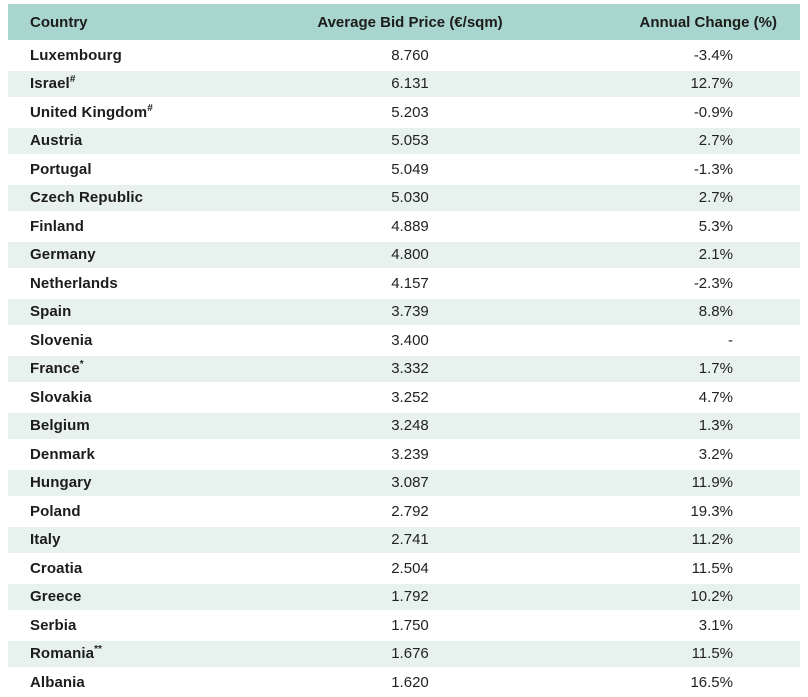 This screenshot has height=697, width=808. Describe the element at coordinates (410, 311) in the screenshot. I see `average-bid-price-cell: 3.739` at that location.